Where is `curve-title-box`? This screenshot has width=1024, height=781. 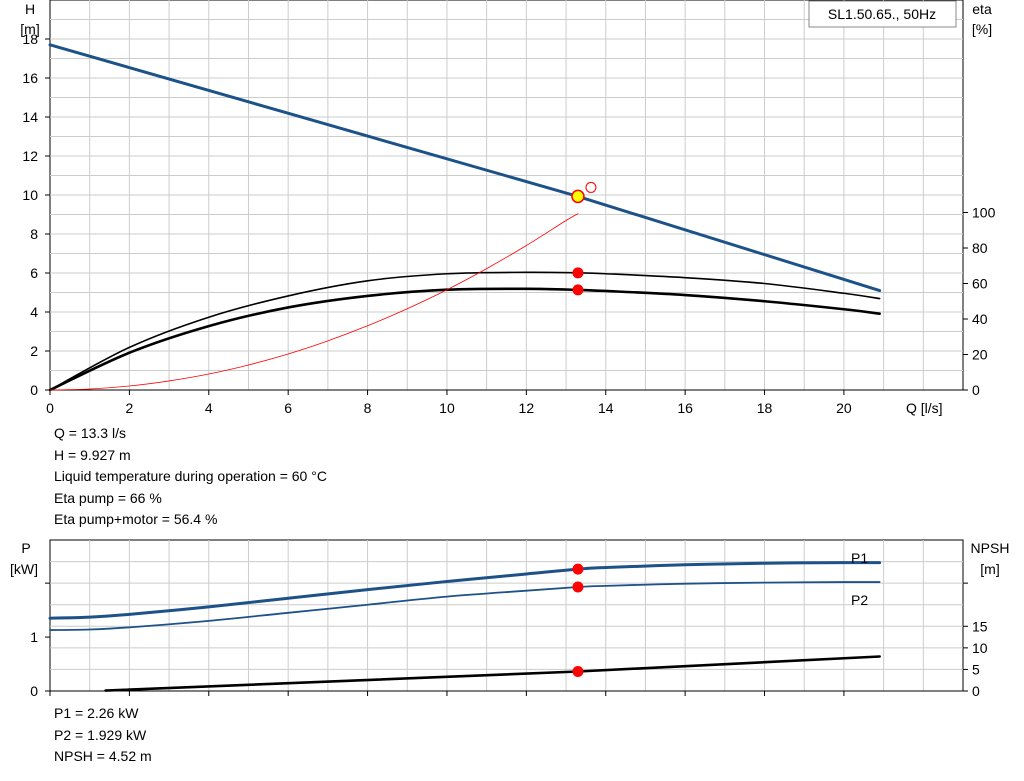
curve-title-box is located at coordinates (882, 14).